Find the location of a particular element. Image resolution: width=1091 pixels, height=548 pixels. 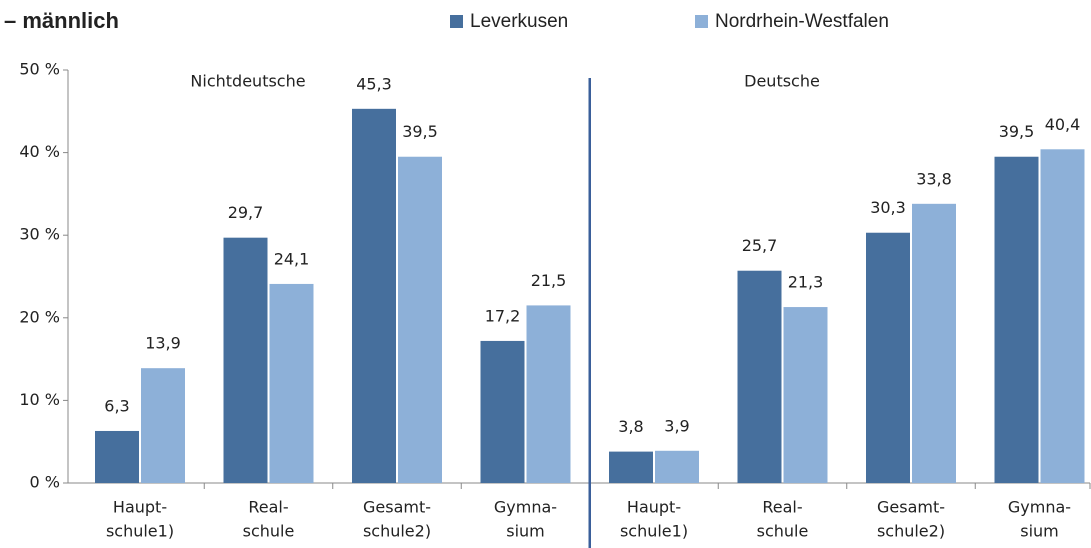

value-label: 21,3 is located at coordinates (806, 282).